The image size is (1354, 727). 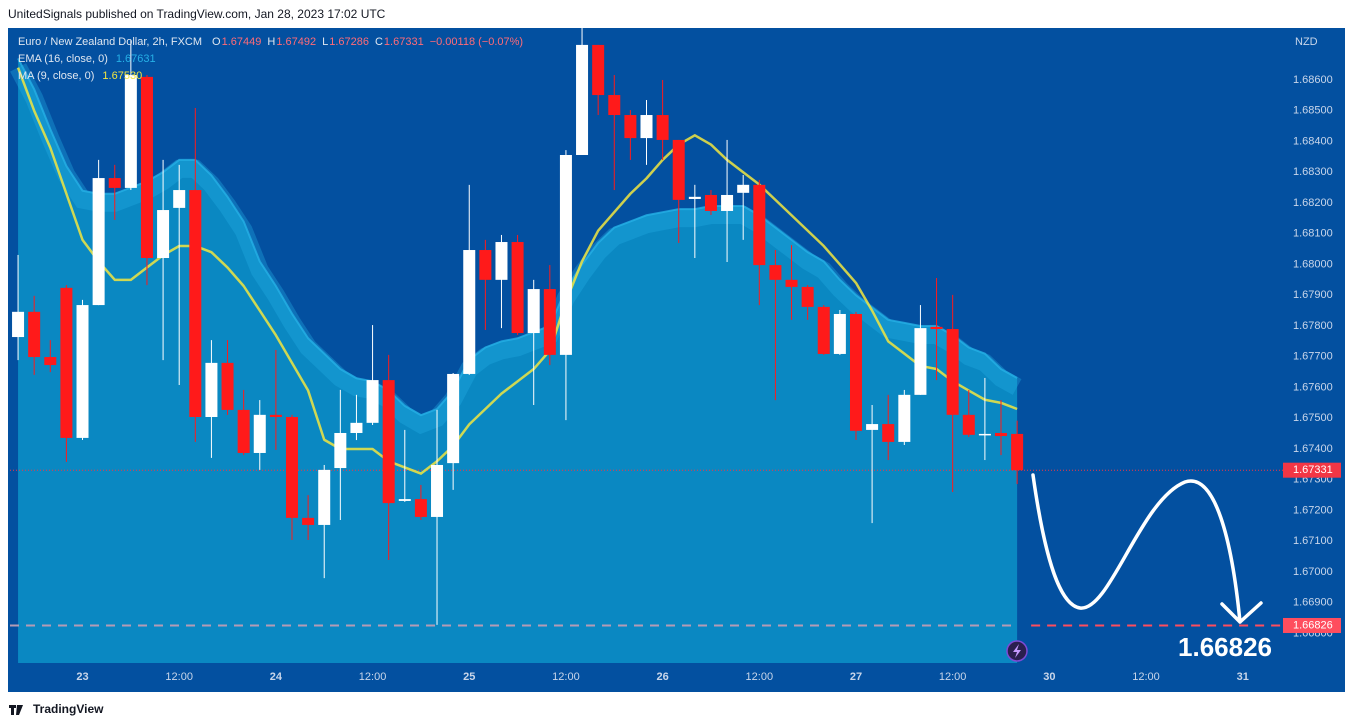 I want to click on x-tick-label: 30, so click(x=1049, y=677).